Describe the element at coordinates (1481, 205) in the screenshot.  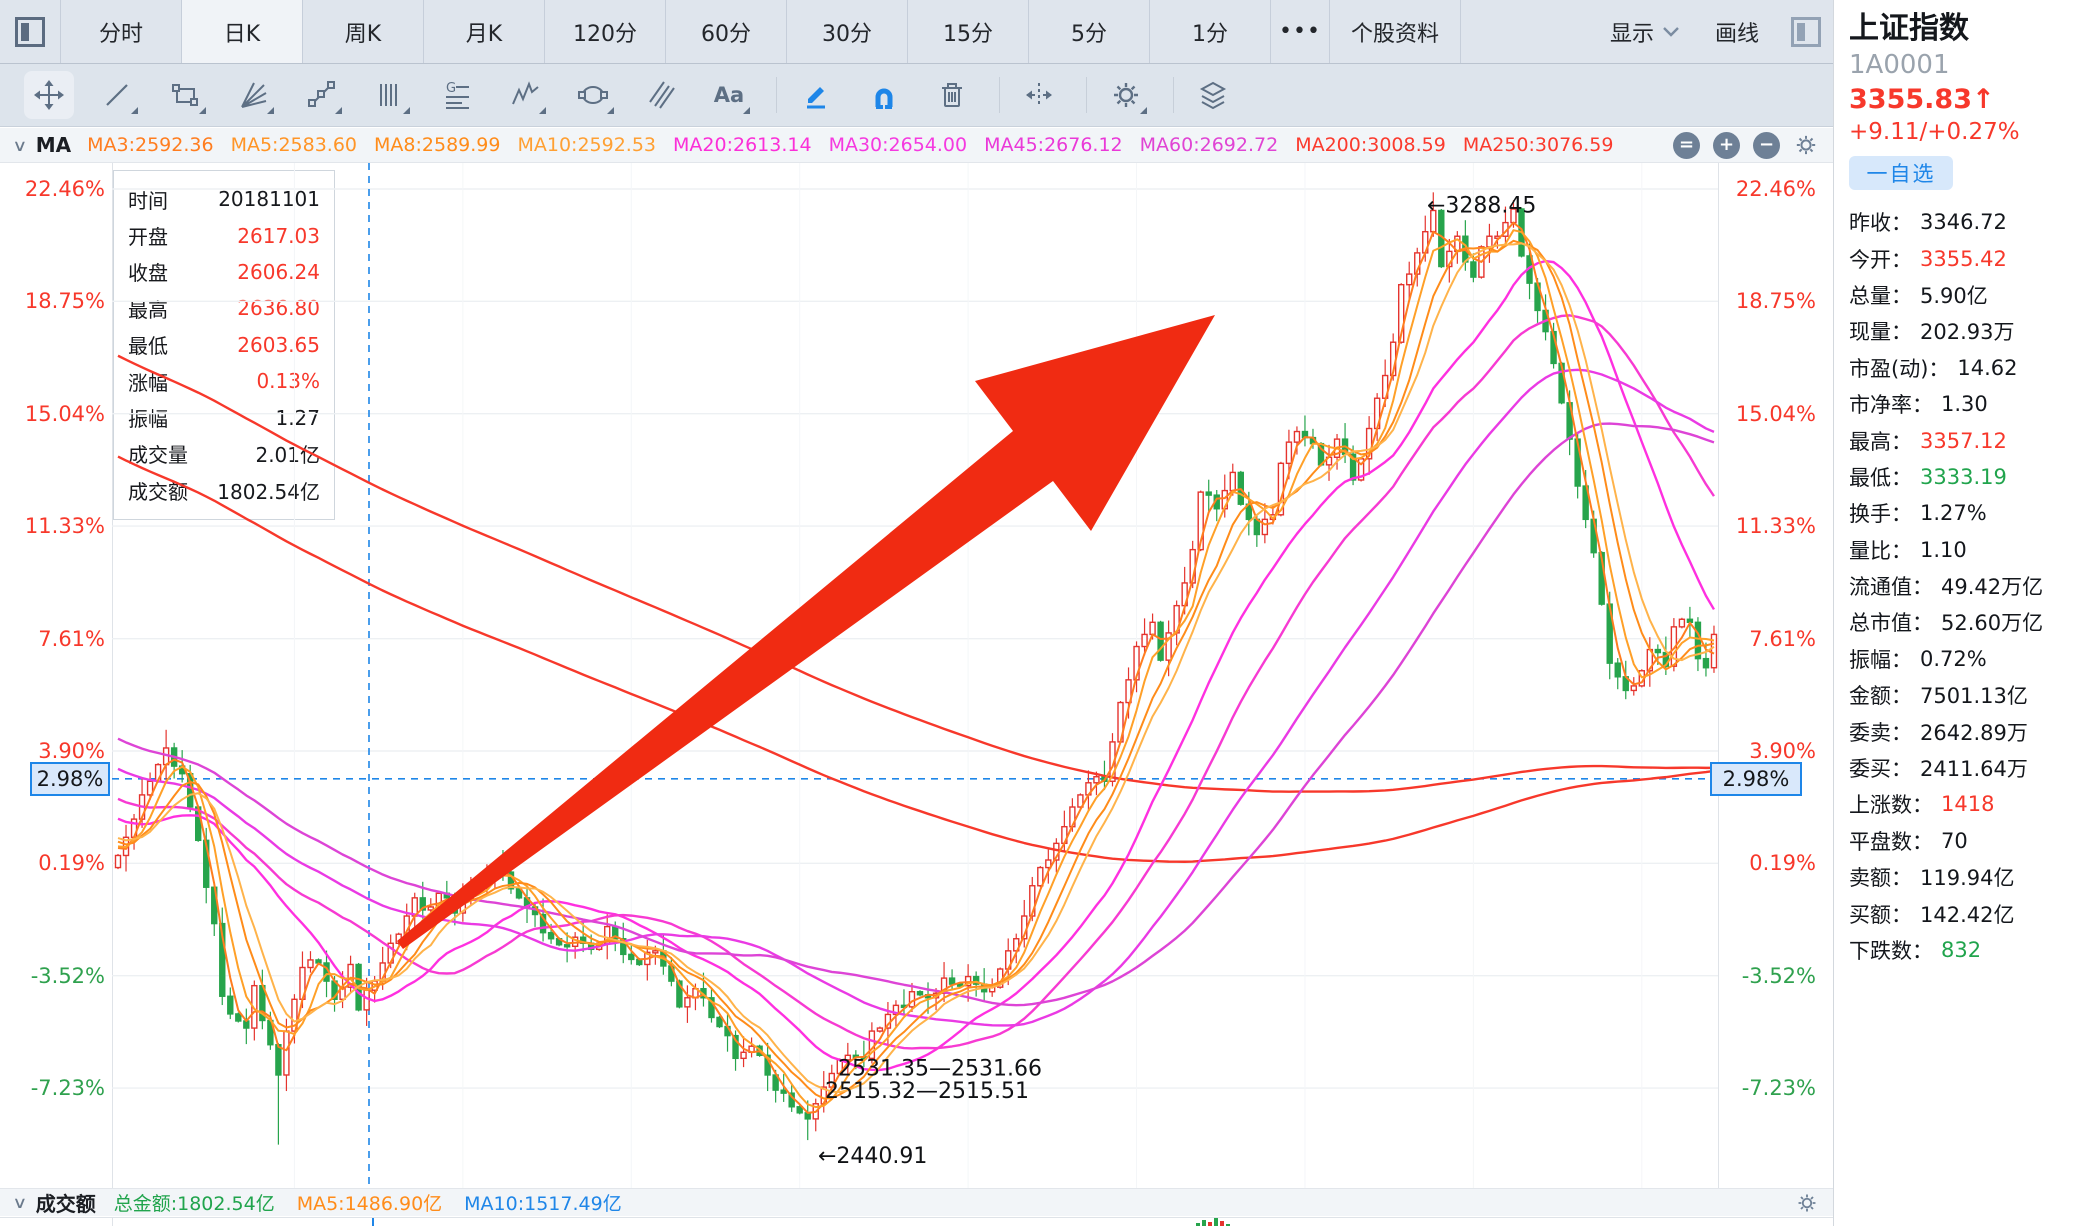
I see `price-annotation: ←3288.45` at that location.